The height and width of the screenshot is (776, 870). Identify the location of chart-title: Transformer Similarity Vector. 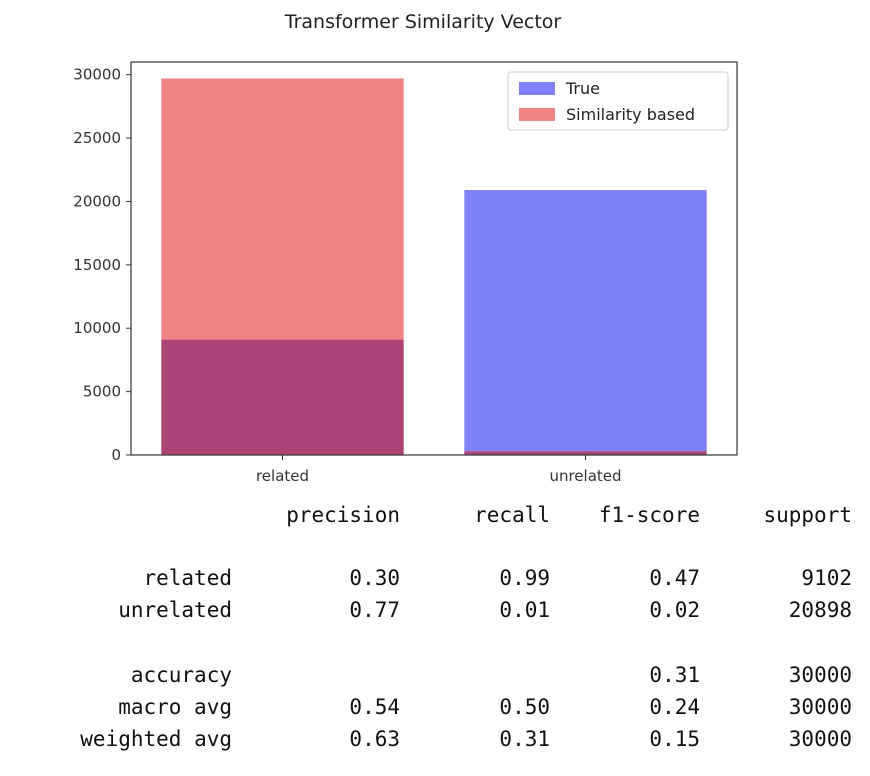
(423, 22).